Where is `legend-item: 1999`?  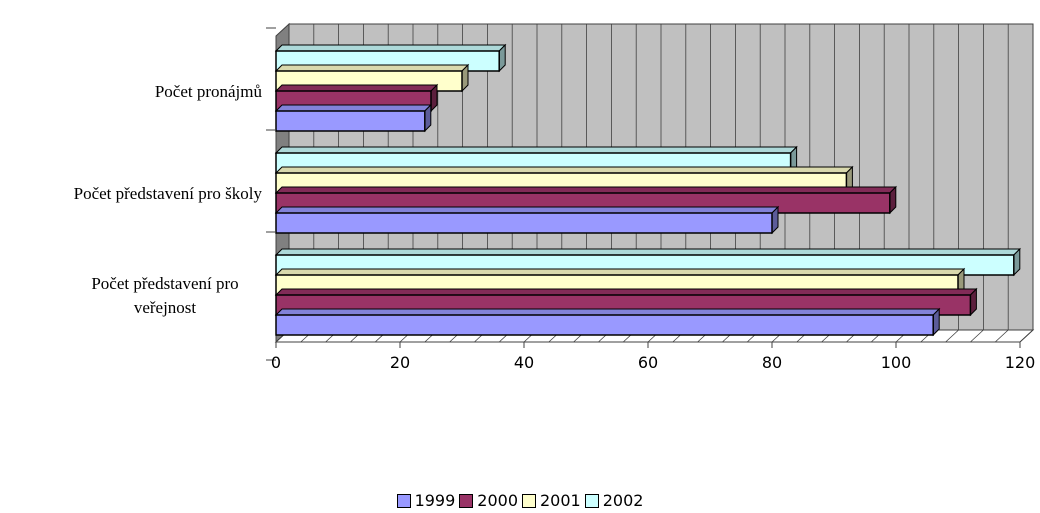
legend-item: 1999 is located at coordinates (426, 500).